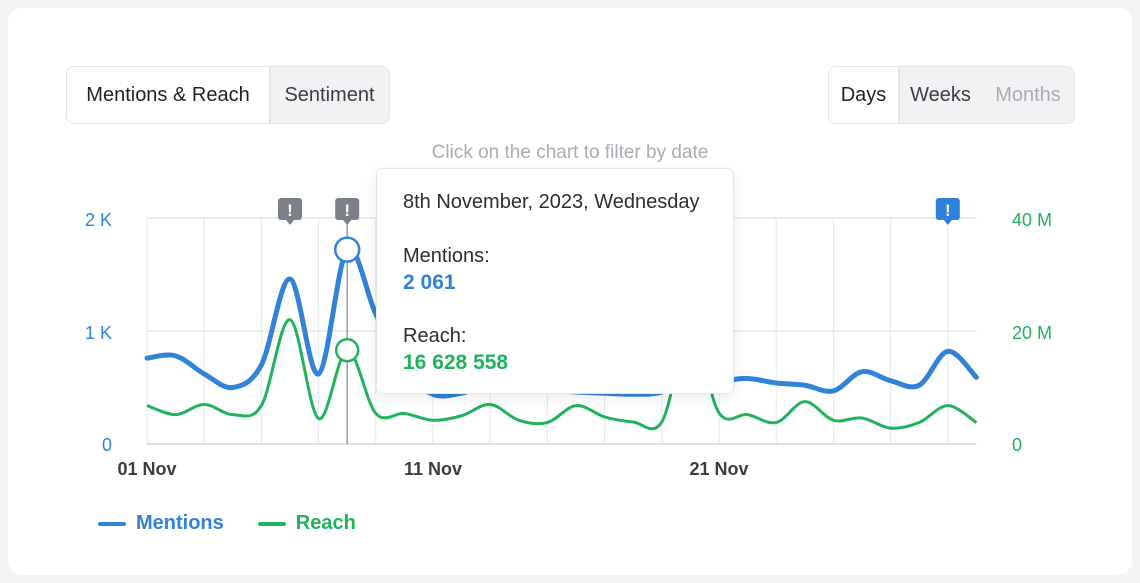 The width and height of the screenshot is (1140, 583). What do you see at coordinates (107, 445) in the screenshot?
I see `y-left-tick-0: 0` at bounding box center [107, 445].